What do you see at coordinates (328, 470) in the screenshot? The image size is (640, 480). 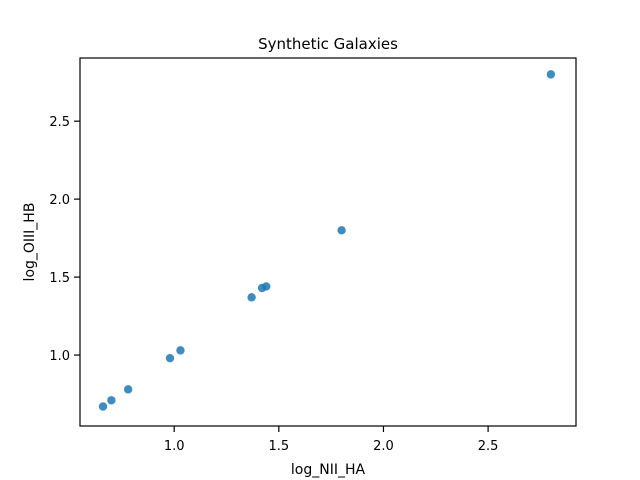 I see `x-axis-label: log_NII_HA` at bounding box center [328, 470].